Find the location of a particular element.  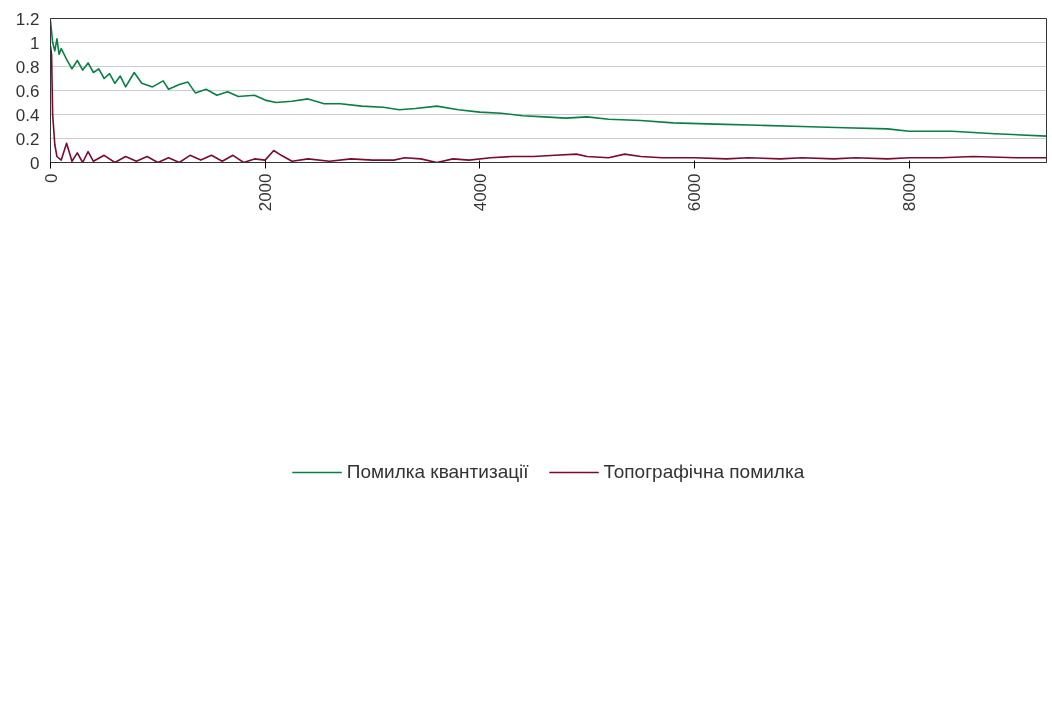

y-tick-label: 0.6 is located at coordinates (27, 91).